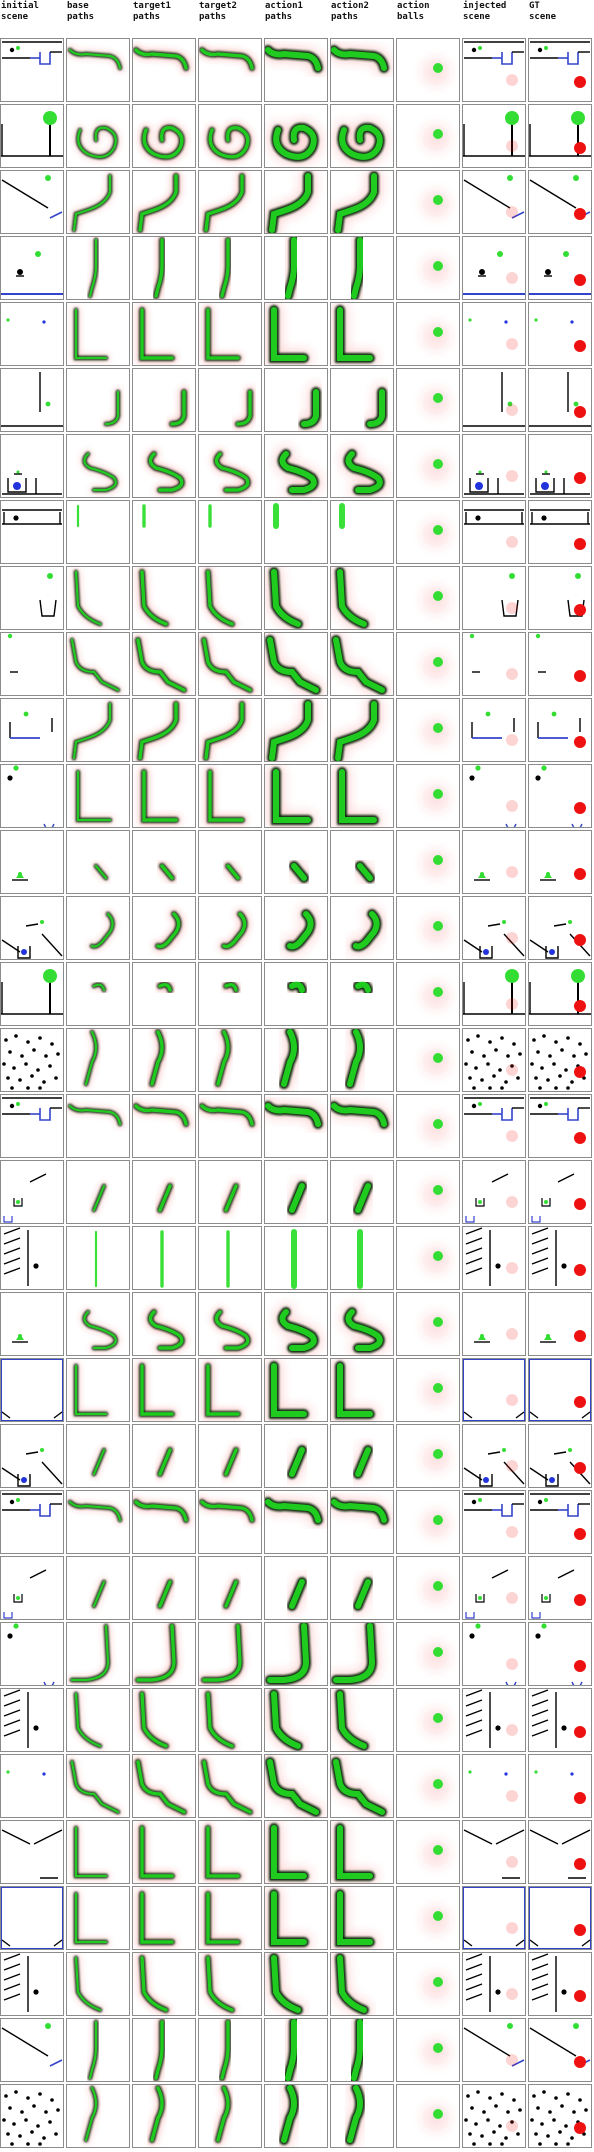 This screenshot has height=2152, width=594. What do you see at coordinates (350, 11) in the screenshot?
I see `header-action2: action2 paths` at bounding box center [350, 11].